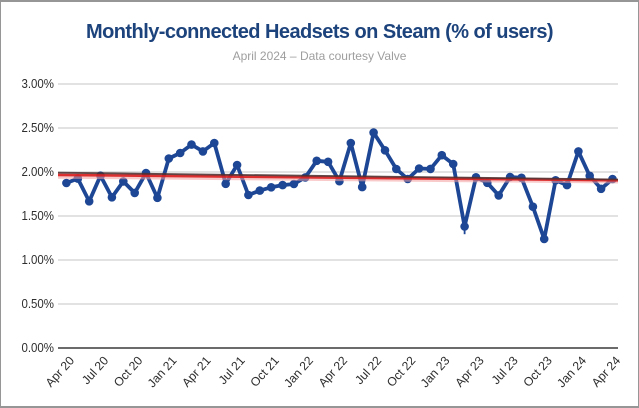  What do you see at coordinates (606, 371) in the screenshot?
I see `svg-text: Apr 24` at bounding box center [606, 371].